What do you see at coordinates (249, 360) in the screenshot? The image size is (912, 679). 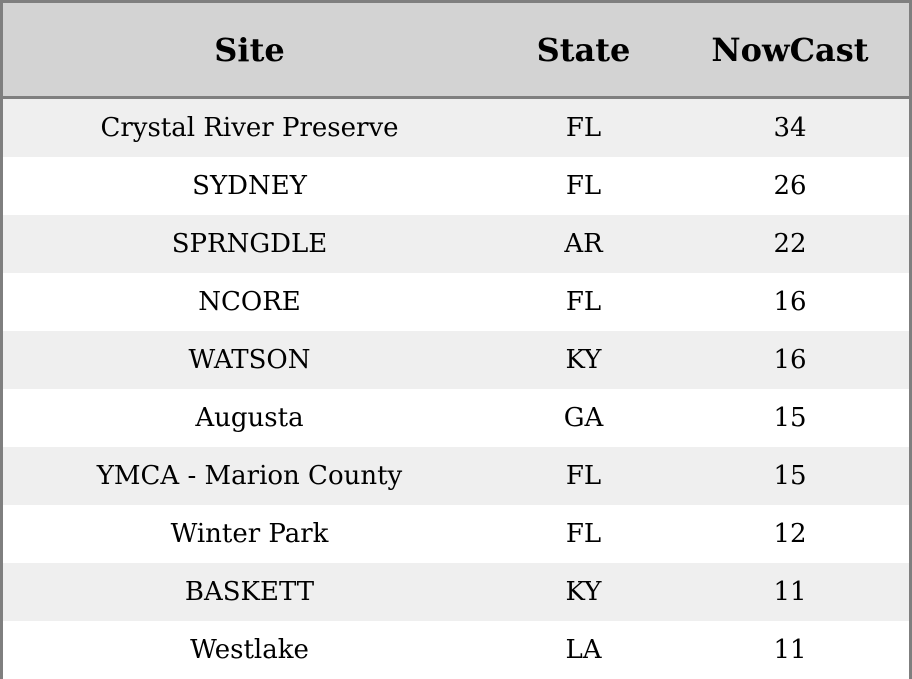 I see `cell-site: WATSON` at bounding box center [249, 360].